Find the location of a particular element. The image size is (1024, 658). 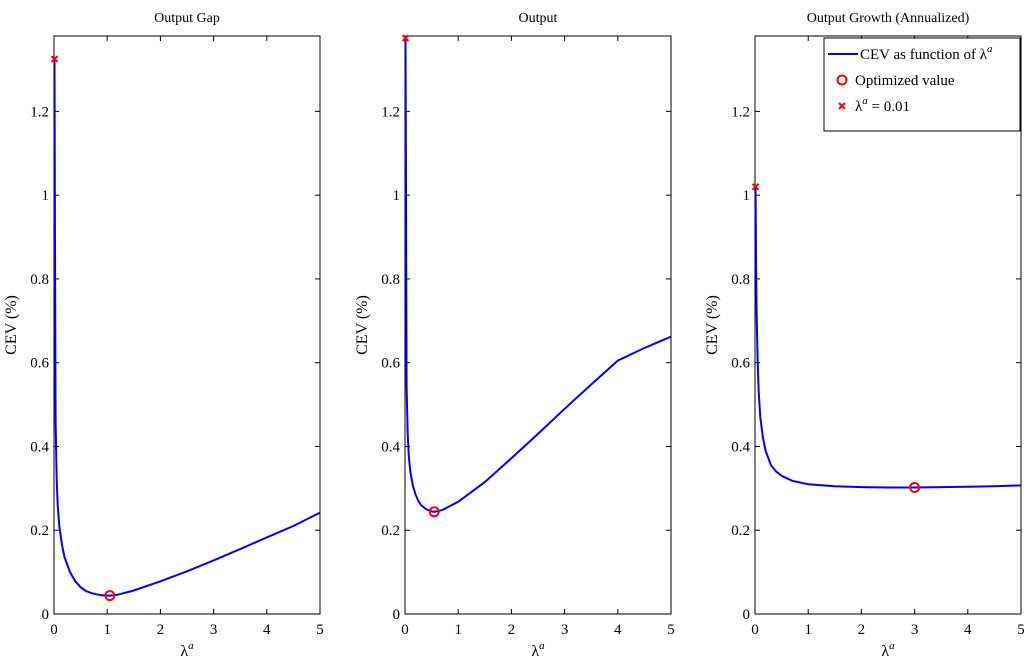

legend-entry-text: λ is located at coordinates (859, 107).